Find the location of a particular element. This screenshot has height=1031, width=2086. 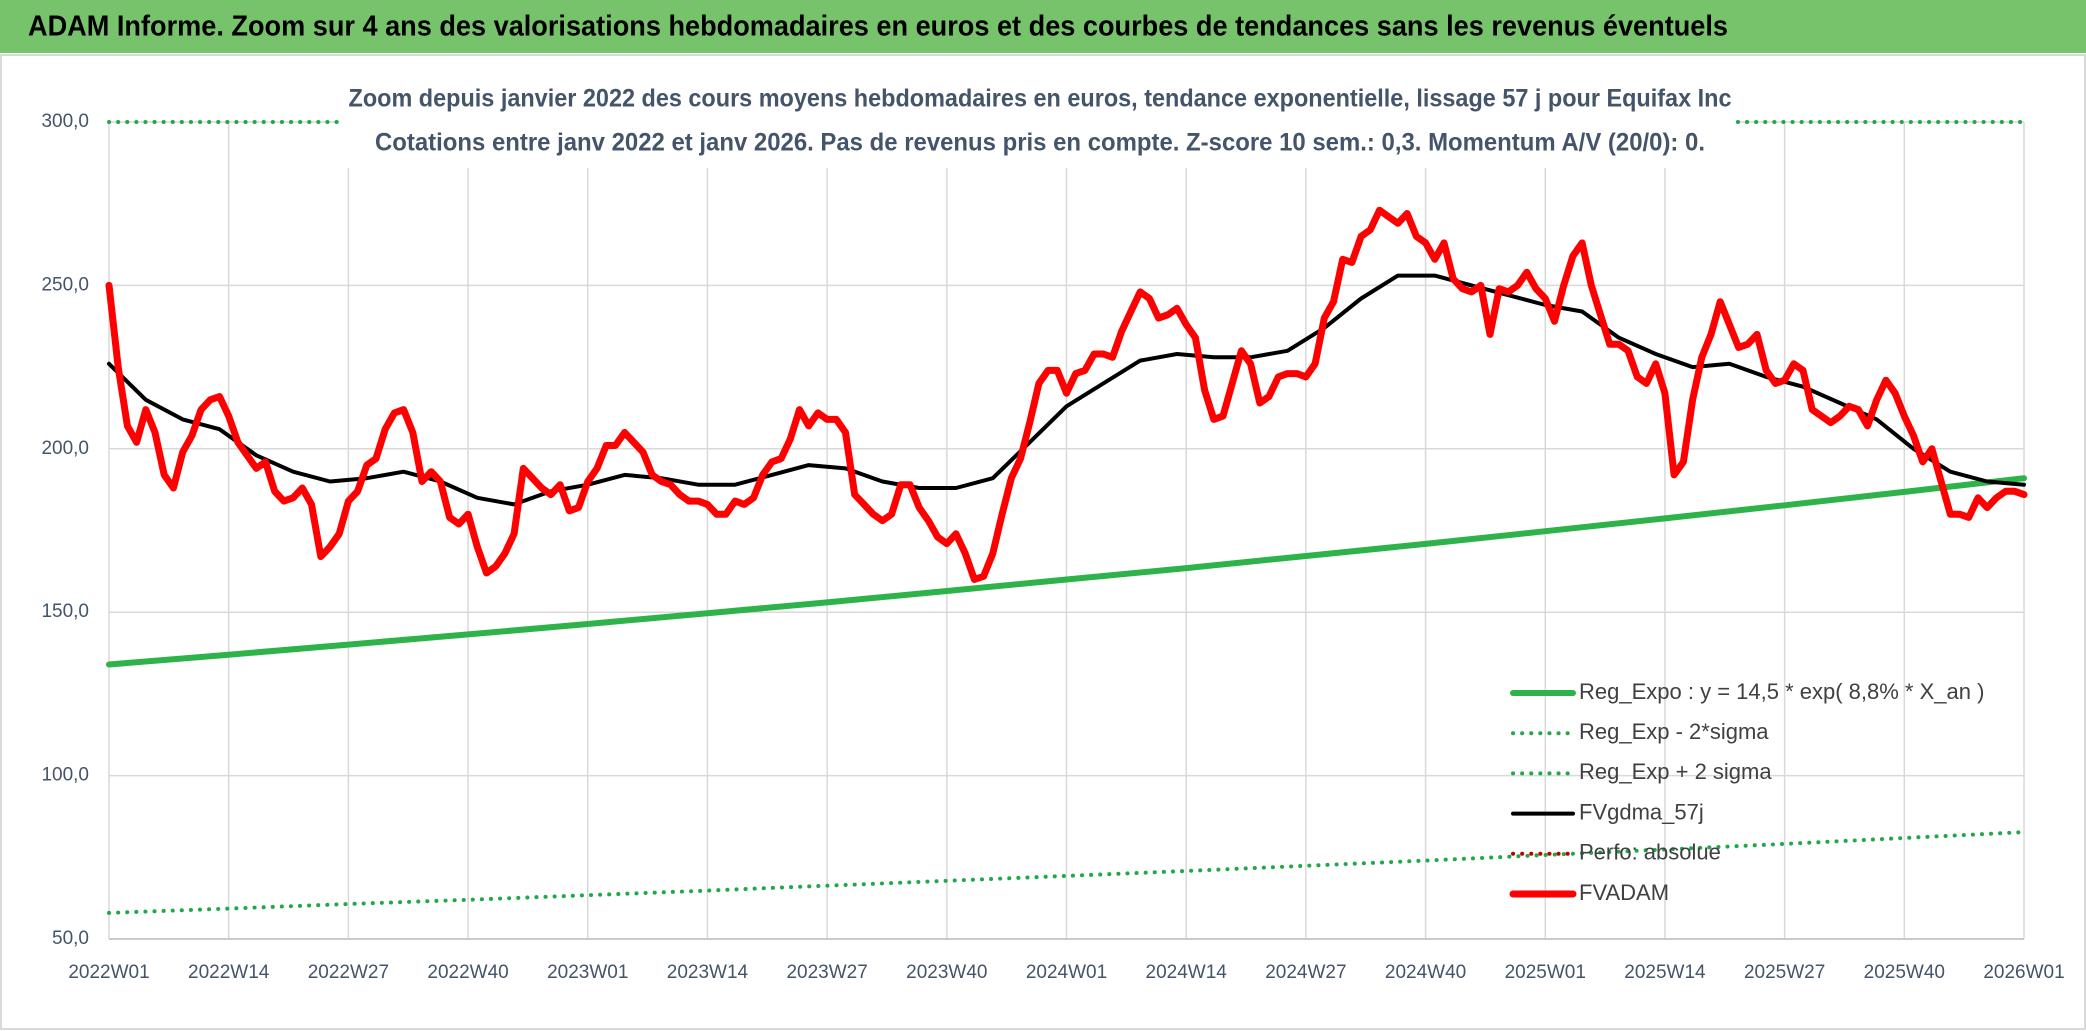

y-tick-label: 300,0 is located at coordinates (65, 121).